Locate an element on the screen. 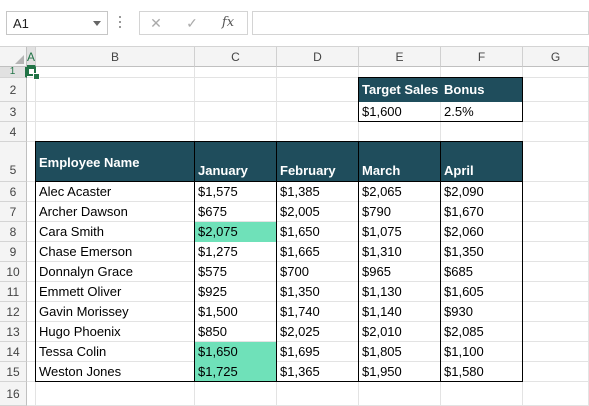  sales-value-cell: $1,950 is located at coordinates (382, 371).